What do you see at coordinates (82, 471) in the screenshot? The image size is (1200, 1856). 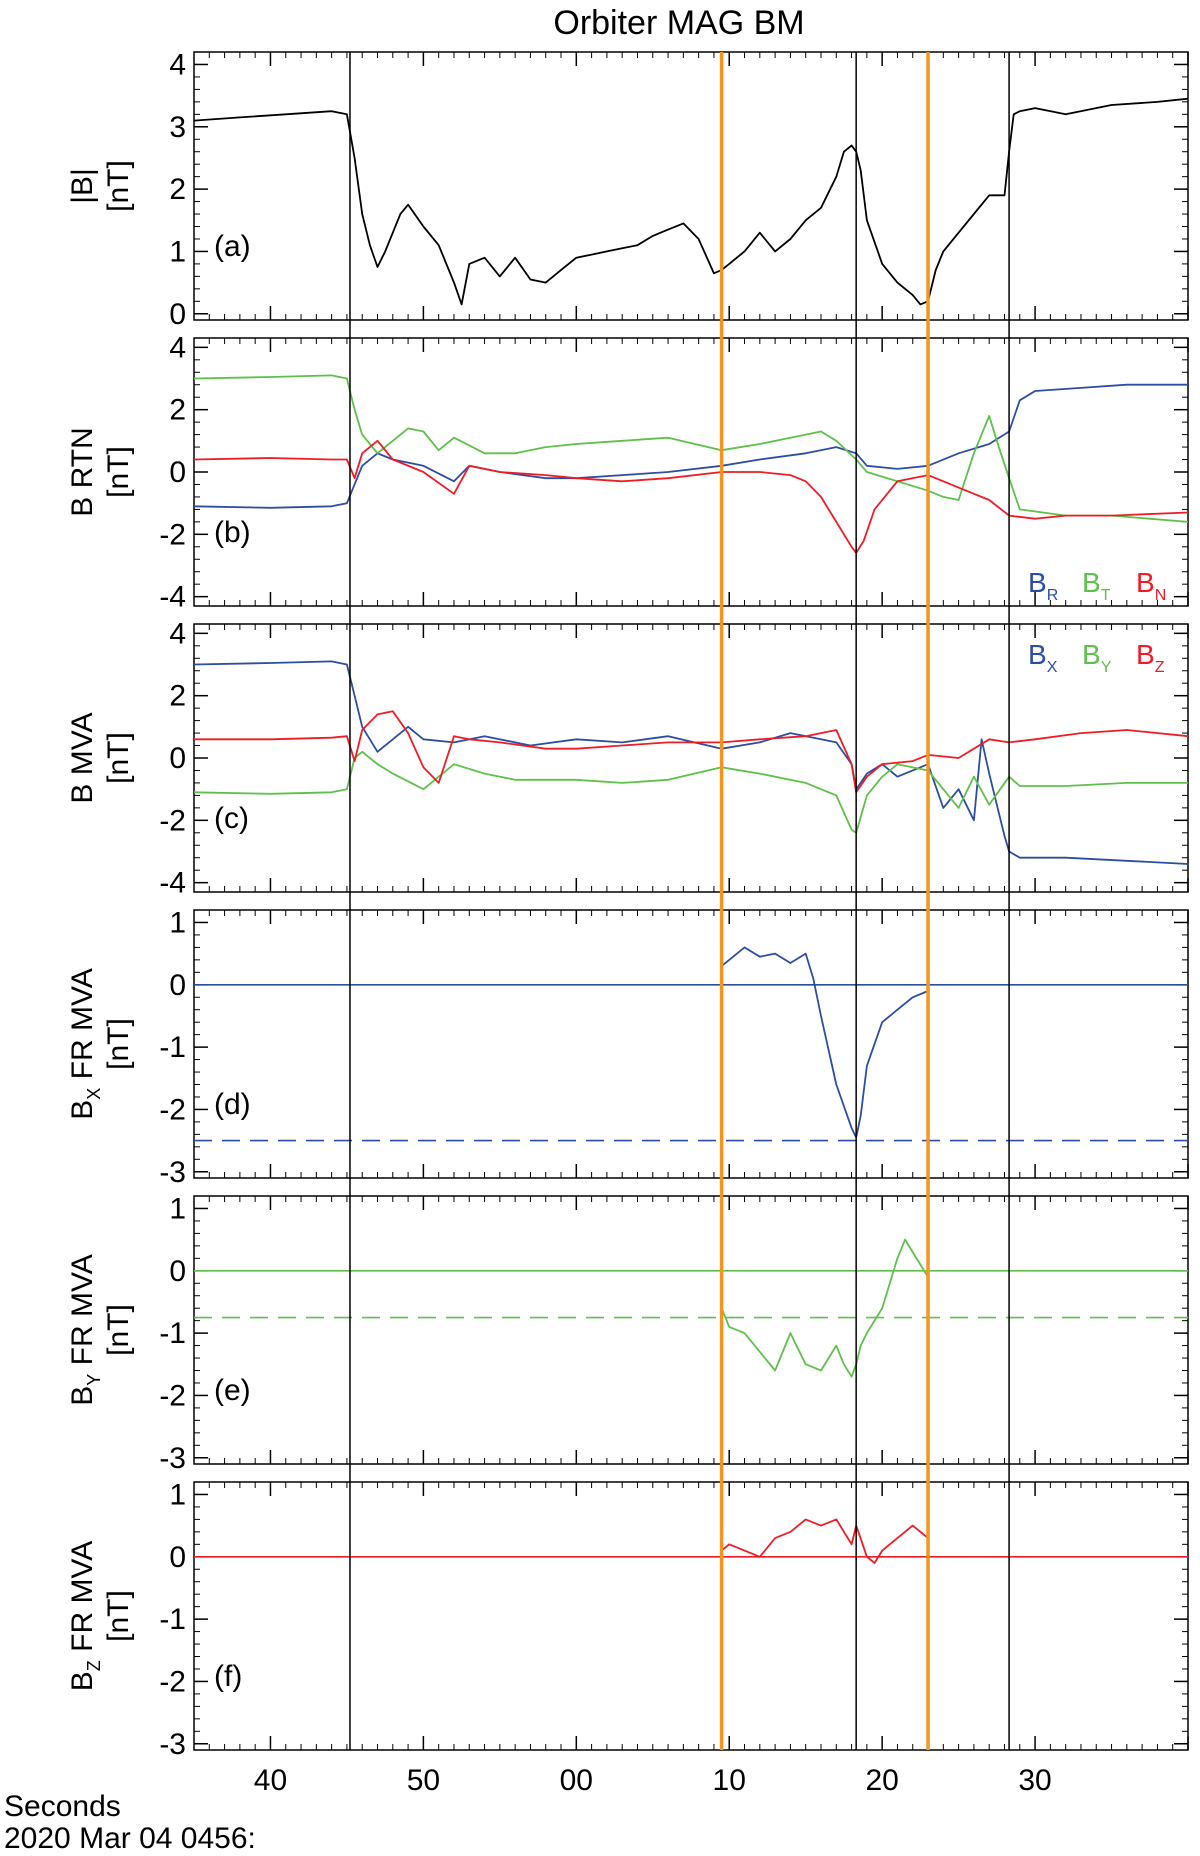 I see `y-axis-label: B RTN` at bounding box center [82, 471].